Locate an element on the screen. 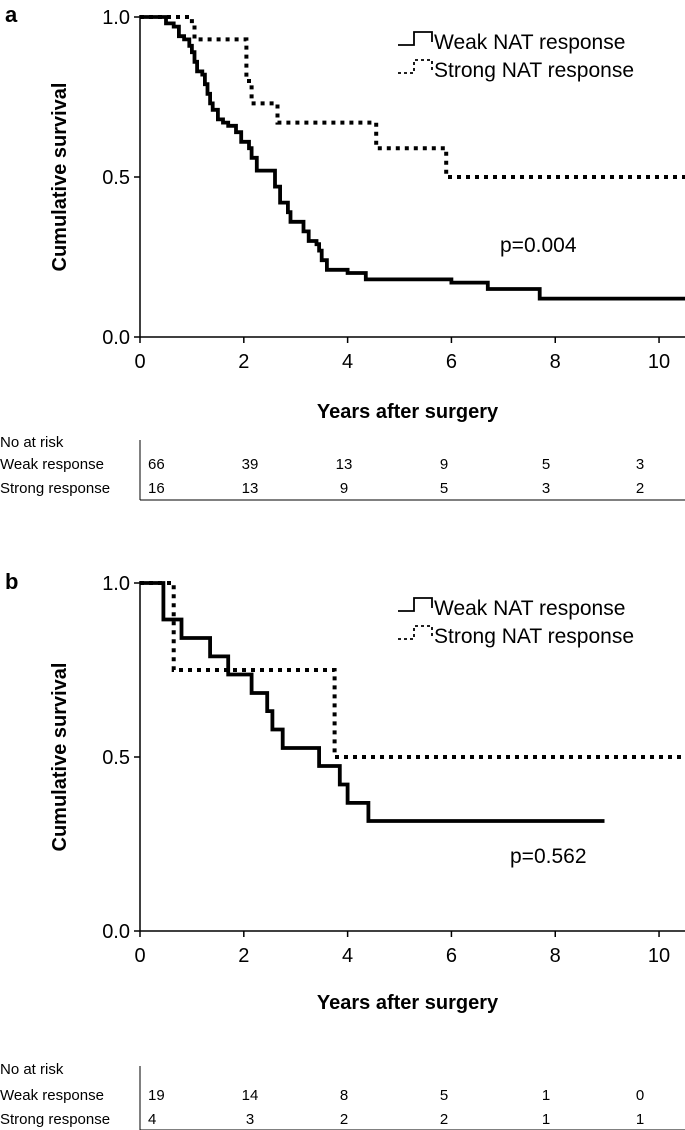 Image resolution: width=685 pixels, height=1130 pixels. risk-cell: 14 is located at coordinates (250, 1095).